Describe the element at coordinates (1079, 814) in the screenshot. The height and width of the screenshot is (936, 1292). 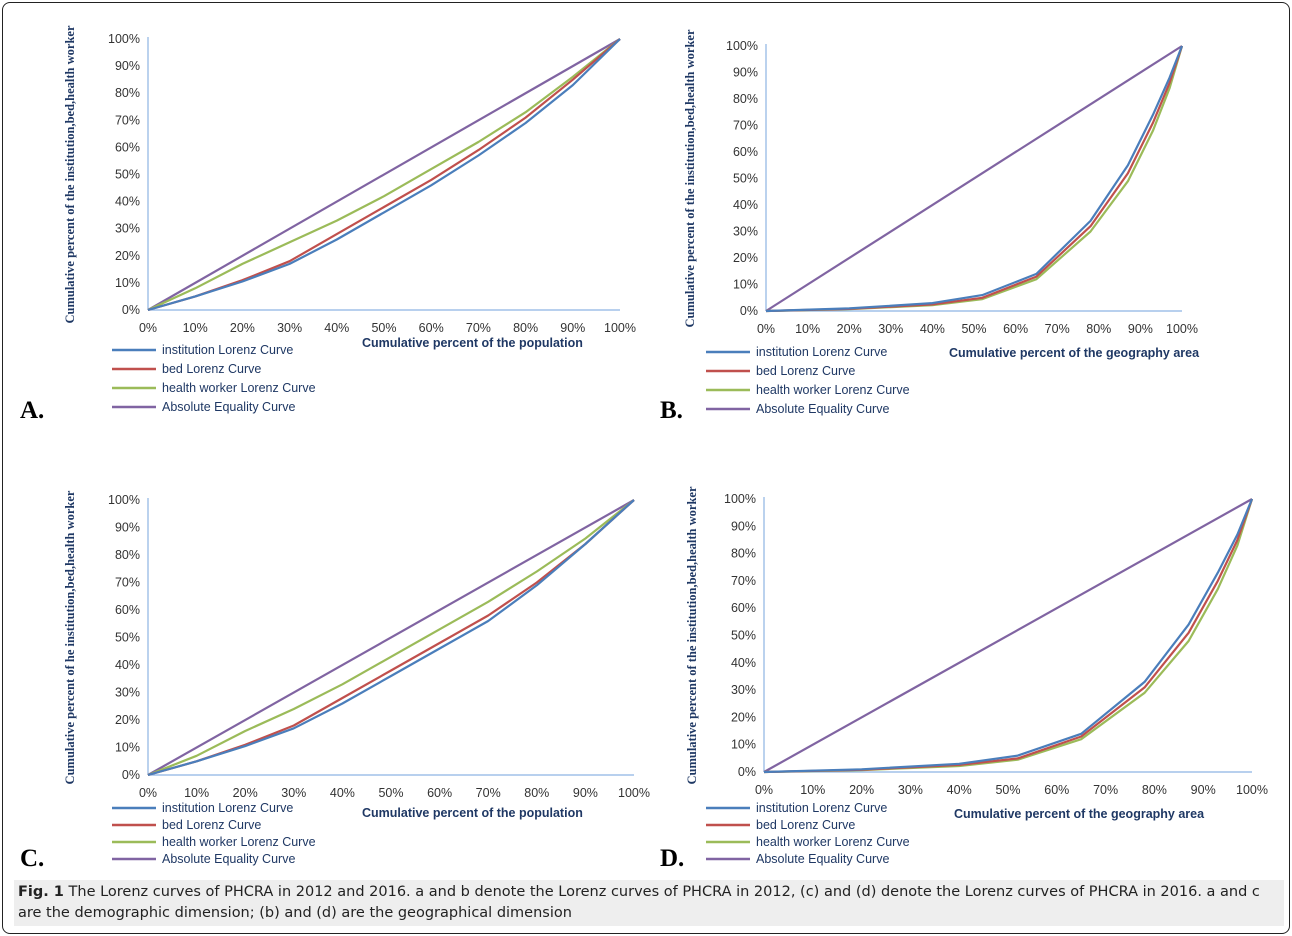
I see `x-axis-label: Cumulative percent of the geography area` at that location.